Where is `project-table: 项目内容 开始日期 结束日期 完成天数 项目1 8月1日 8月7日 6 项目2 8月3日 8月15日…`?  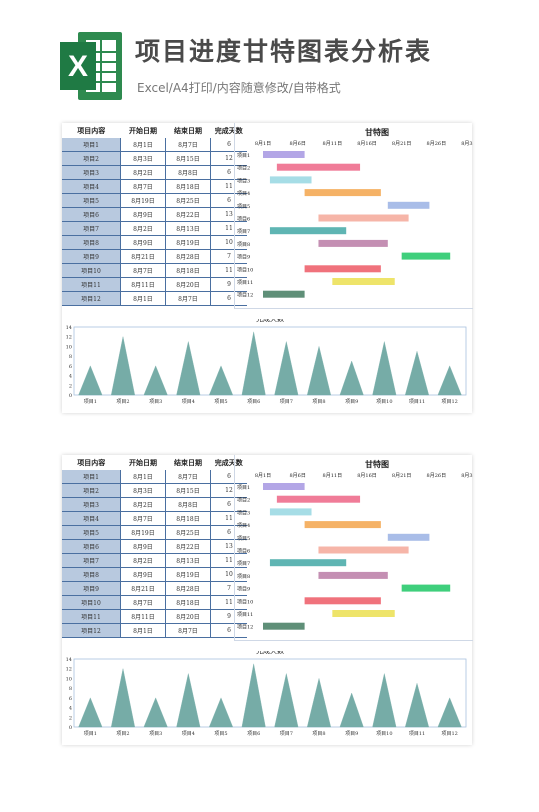 project-table: 项目内容 开始日期 结束日期 完成天数 项目1 8月1日 8月7日 6 项目2 8月3日 8月15日… is located at coordinates (154, 546).